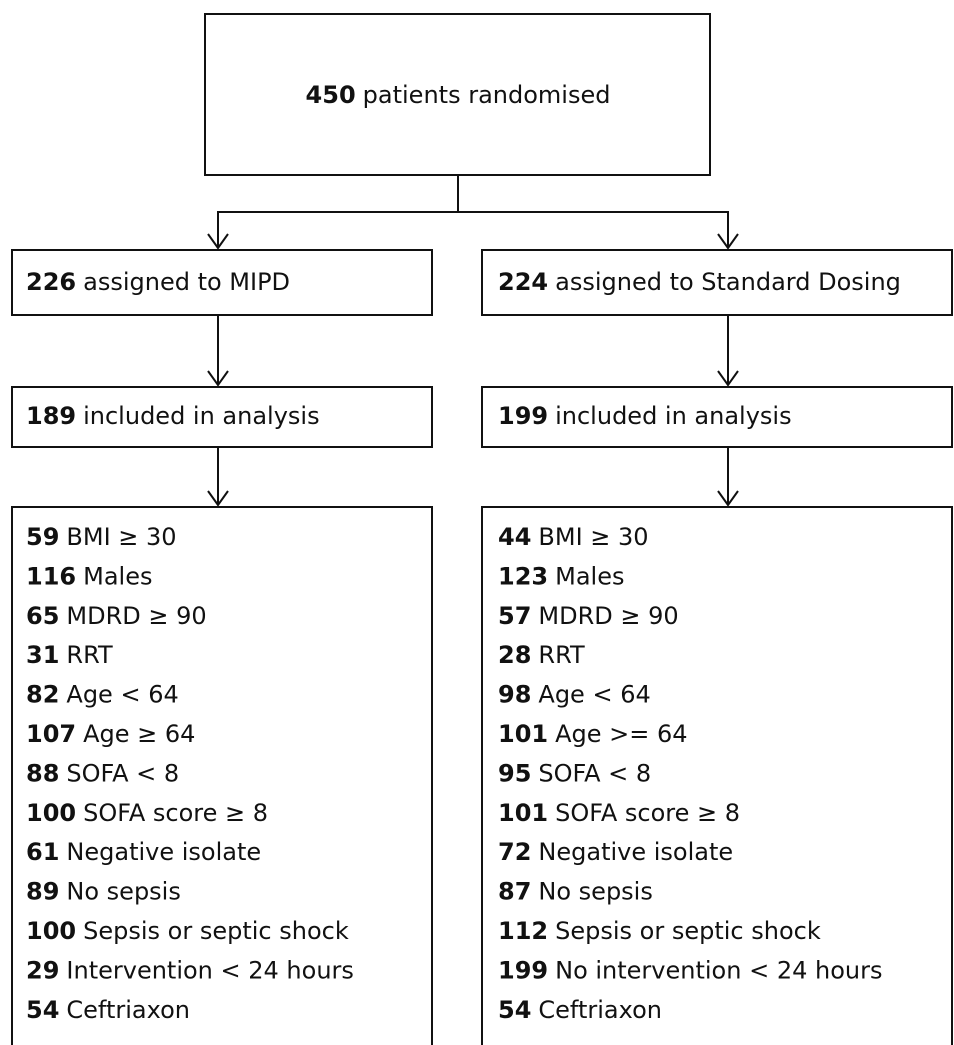 This screenshot has height=1045, width=954. I want to click on entry: 31 RRT, so click(69, 655).